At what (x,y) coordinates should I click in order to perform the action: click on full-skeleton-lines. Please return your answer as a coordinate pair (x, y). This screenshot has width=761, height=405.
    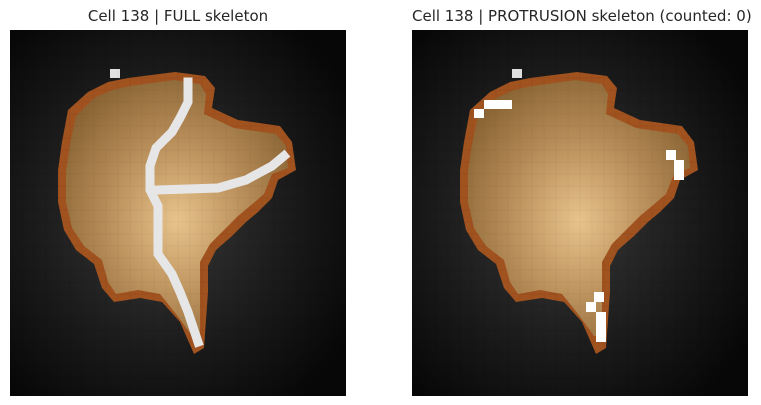
    Looking at the image, I should click on (218, 212).